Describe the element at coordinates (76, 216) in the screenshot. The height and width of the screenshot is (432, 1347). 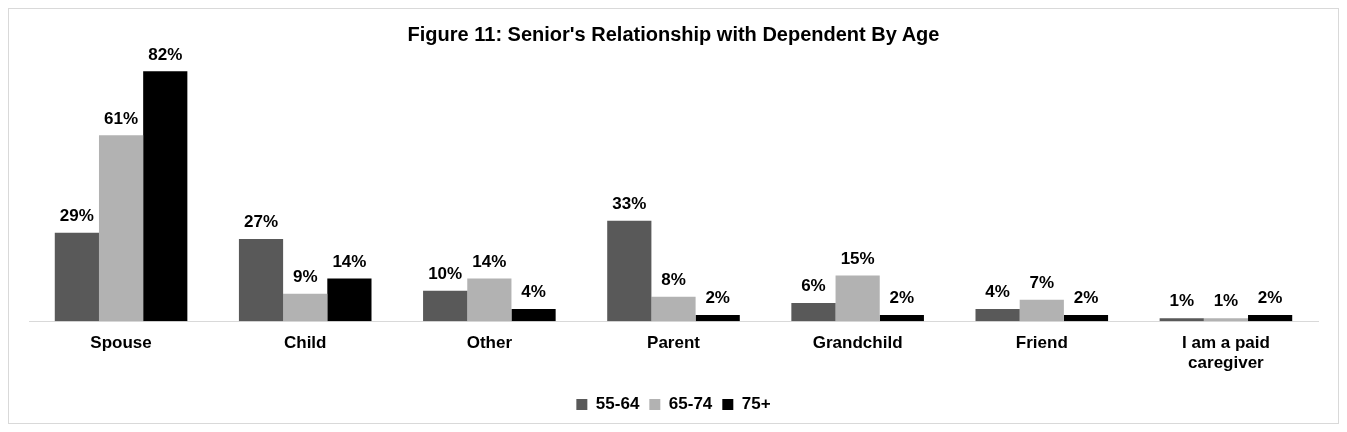
I see `data-label: 29%` at that location.